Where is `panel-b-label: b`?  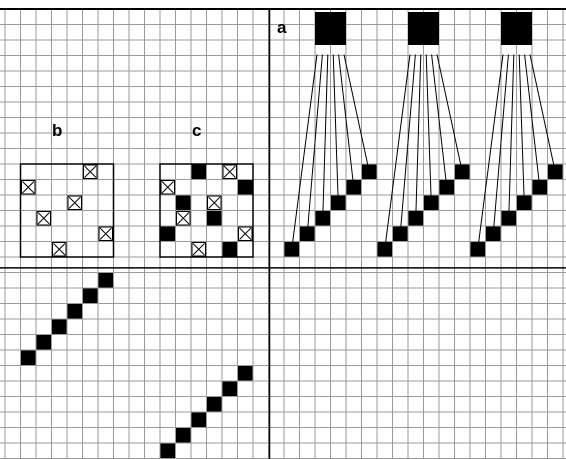
panel-b-label: b is located at coordinates (57, 130).